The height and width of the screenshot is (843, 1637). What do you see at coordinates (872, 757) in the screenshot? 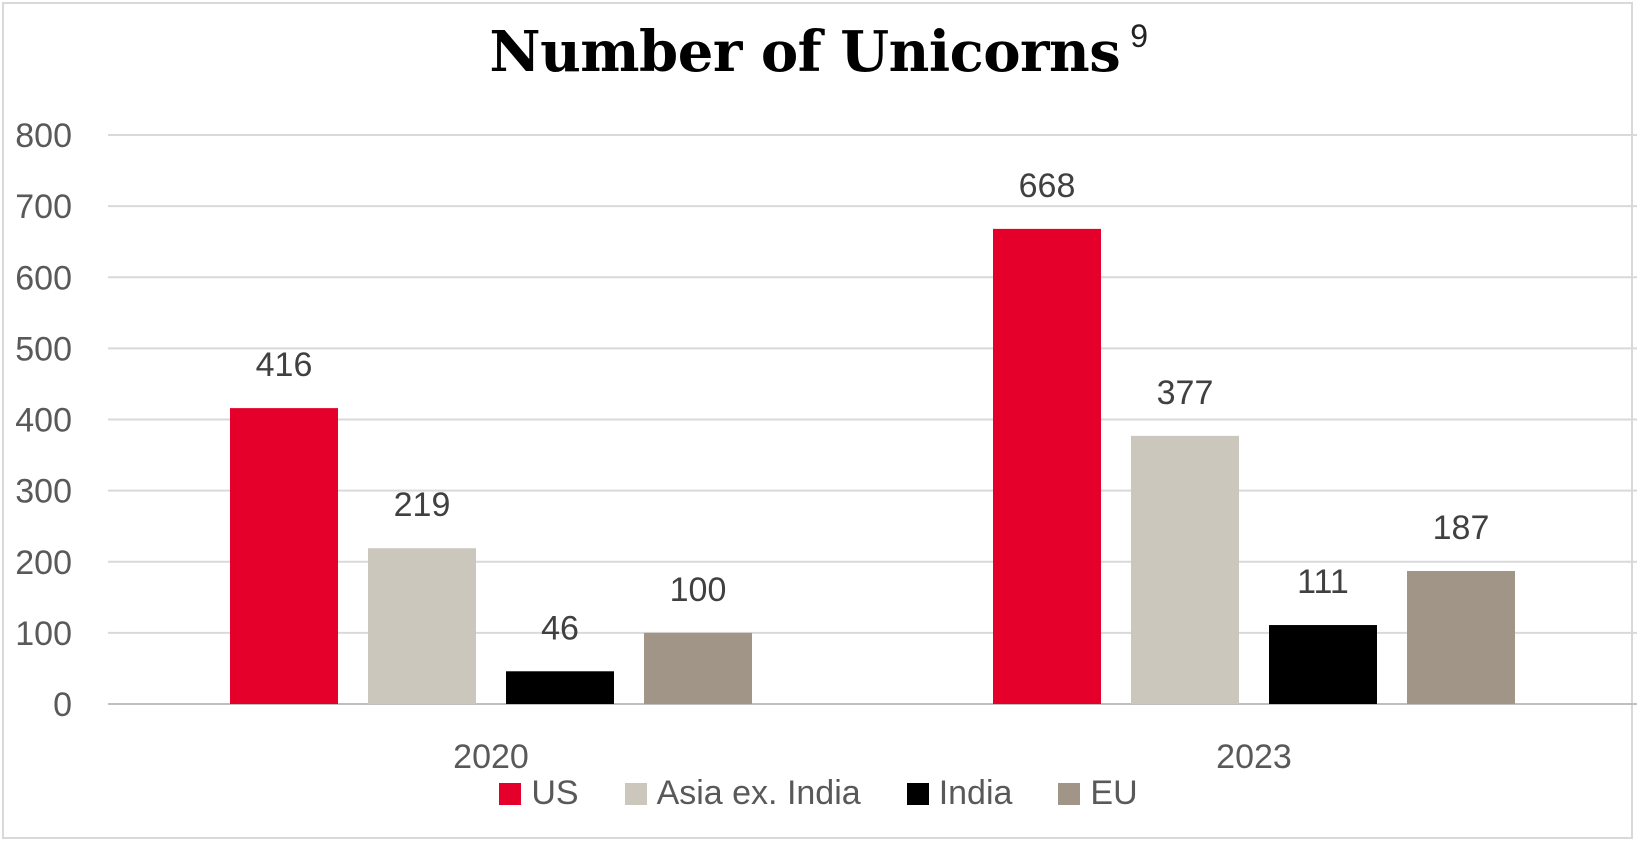
I see `x-axis-category-labels: 2020 2023` at bounding box center [872, 757].